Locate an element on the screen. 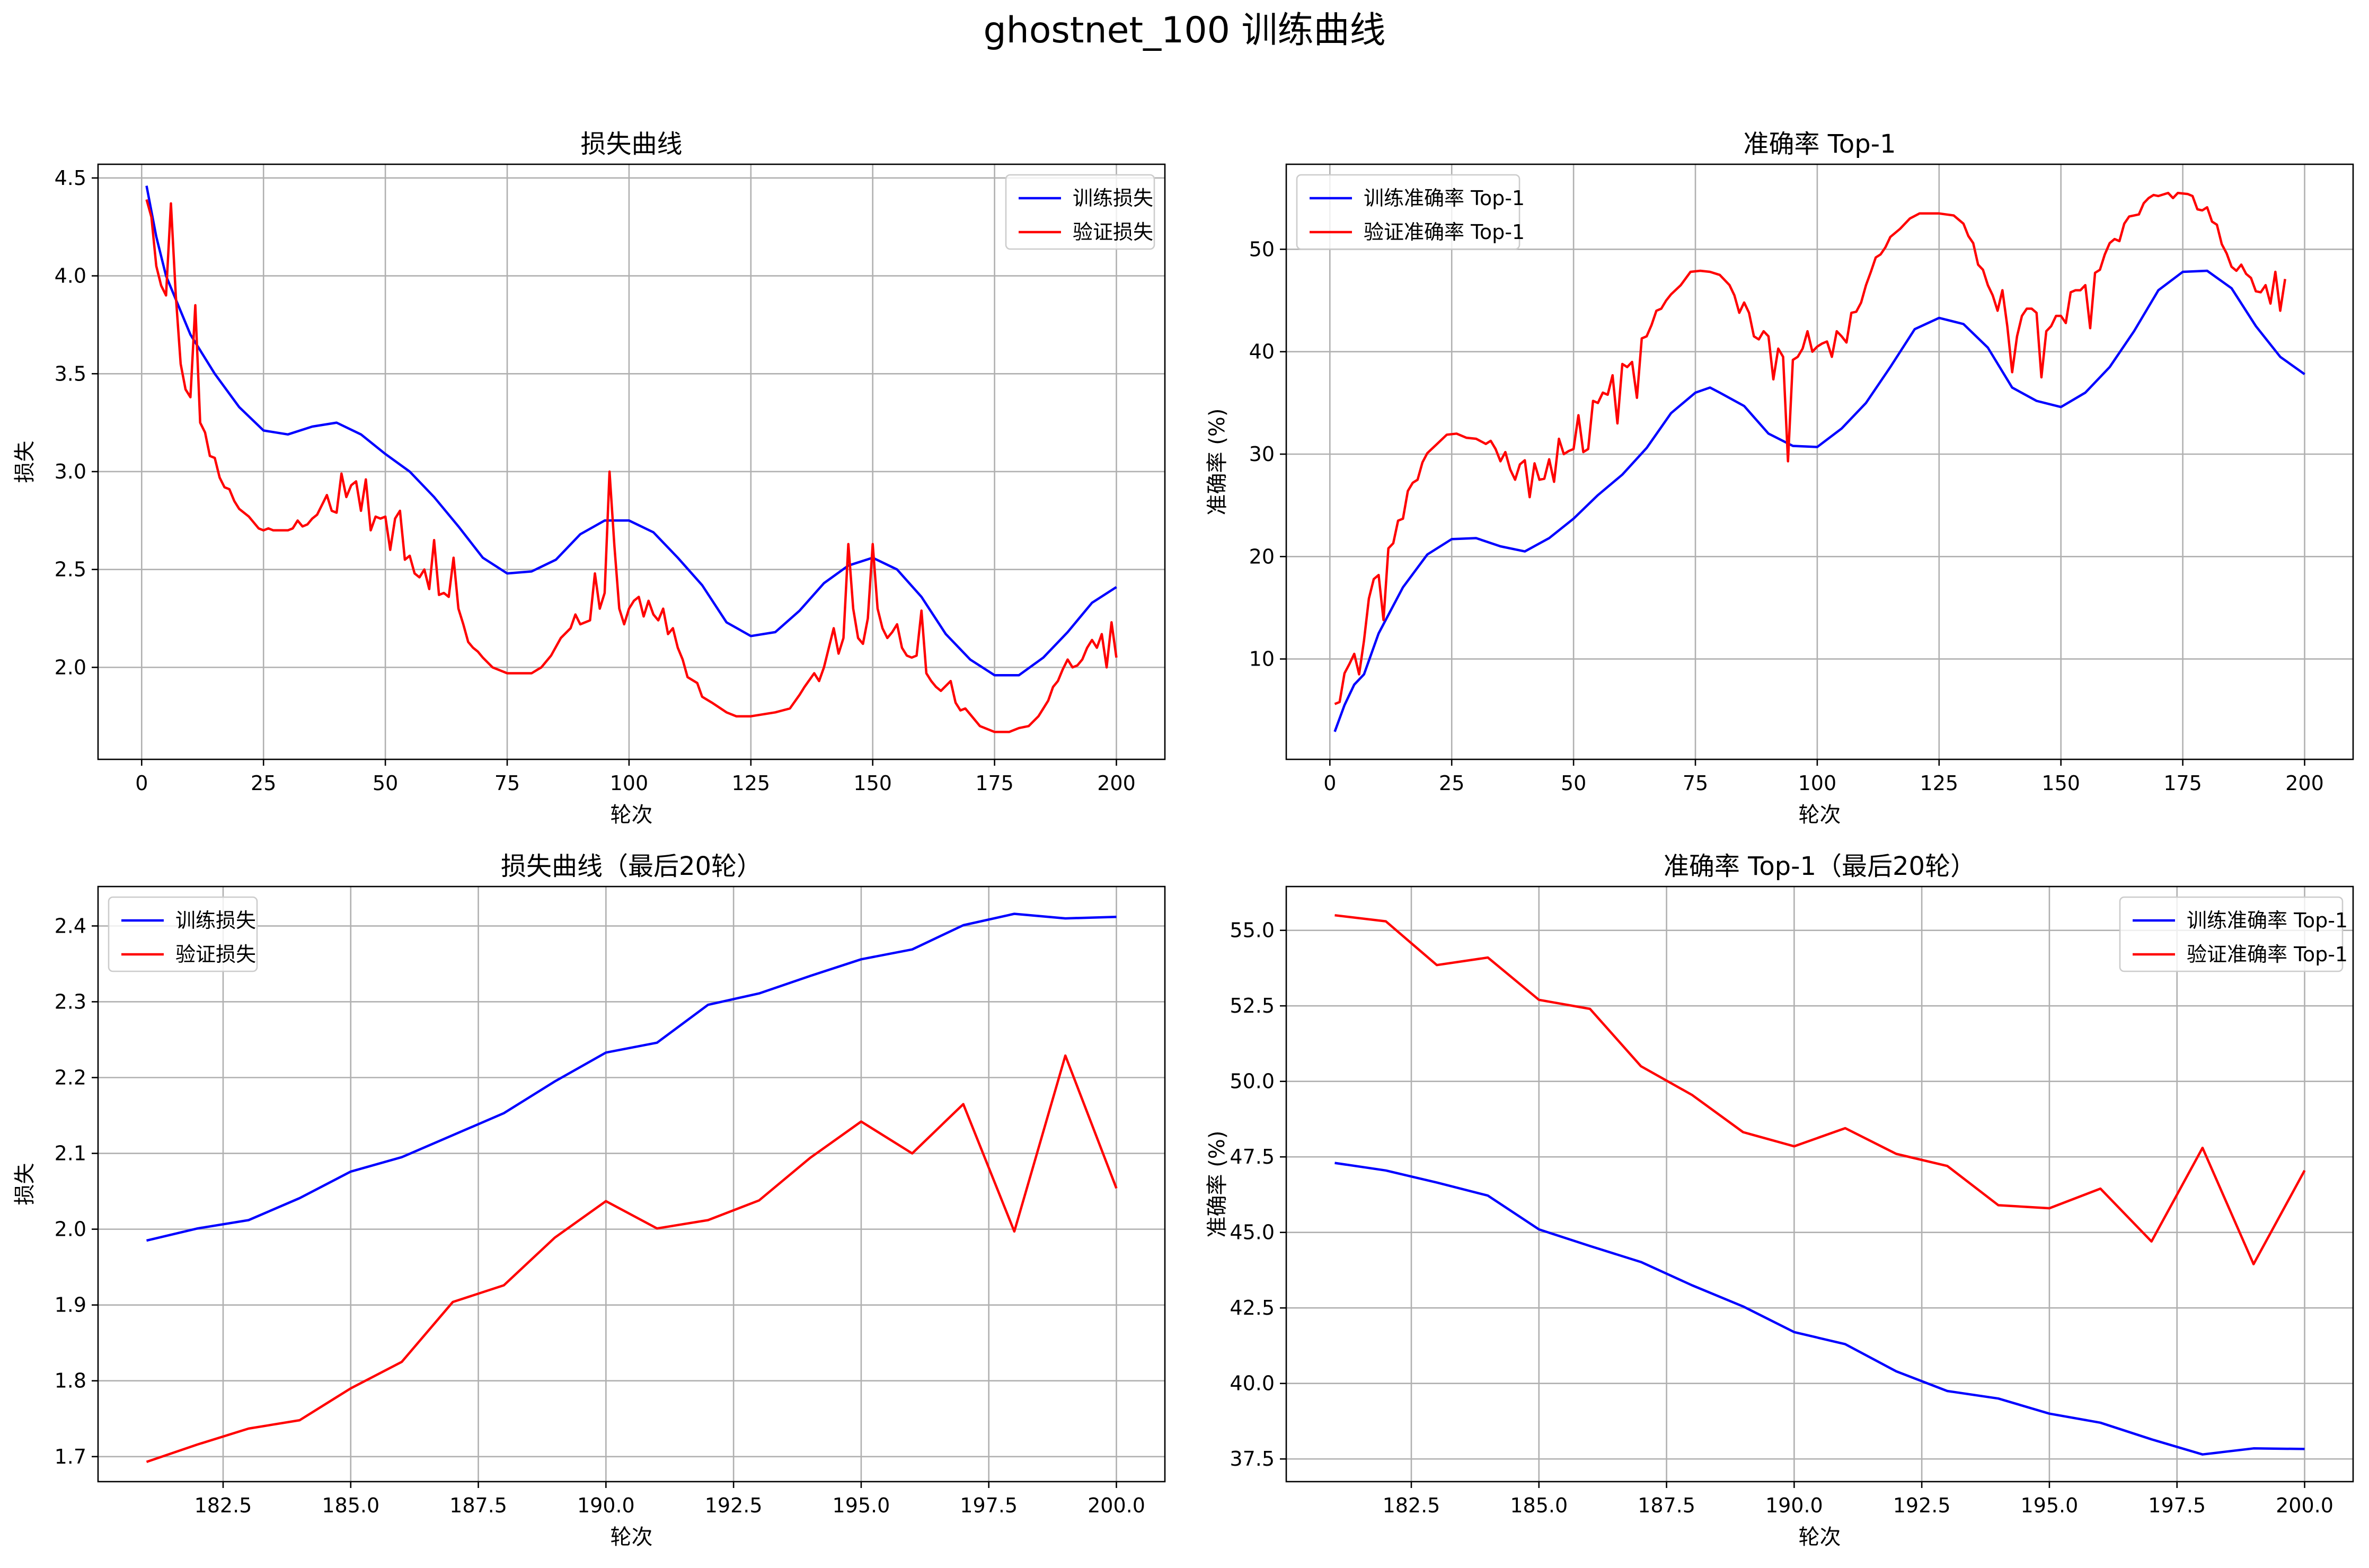 The height and width of the screenshot is (1568, 2369). y-tick-label: 3.0 is located at coordinates (70, 471).